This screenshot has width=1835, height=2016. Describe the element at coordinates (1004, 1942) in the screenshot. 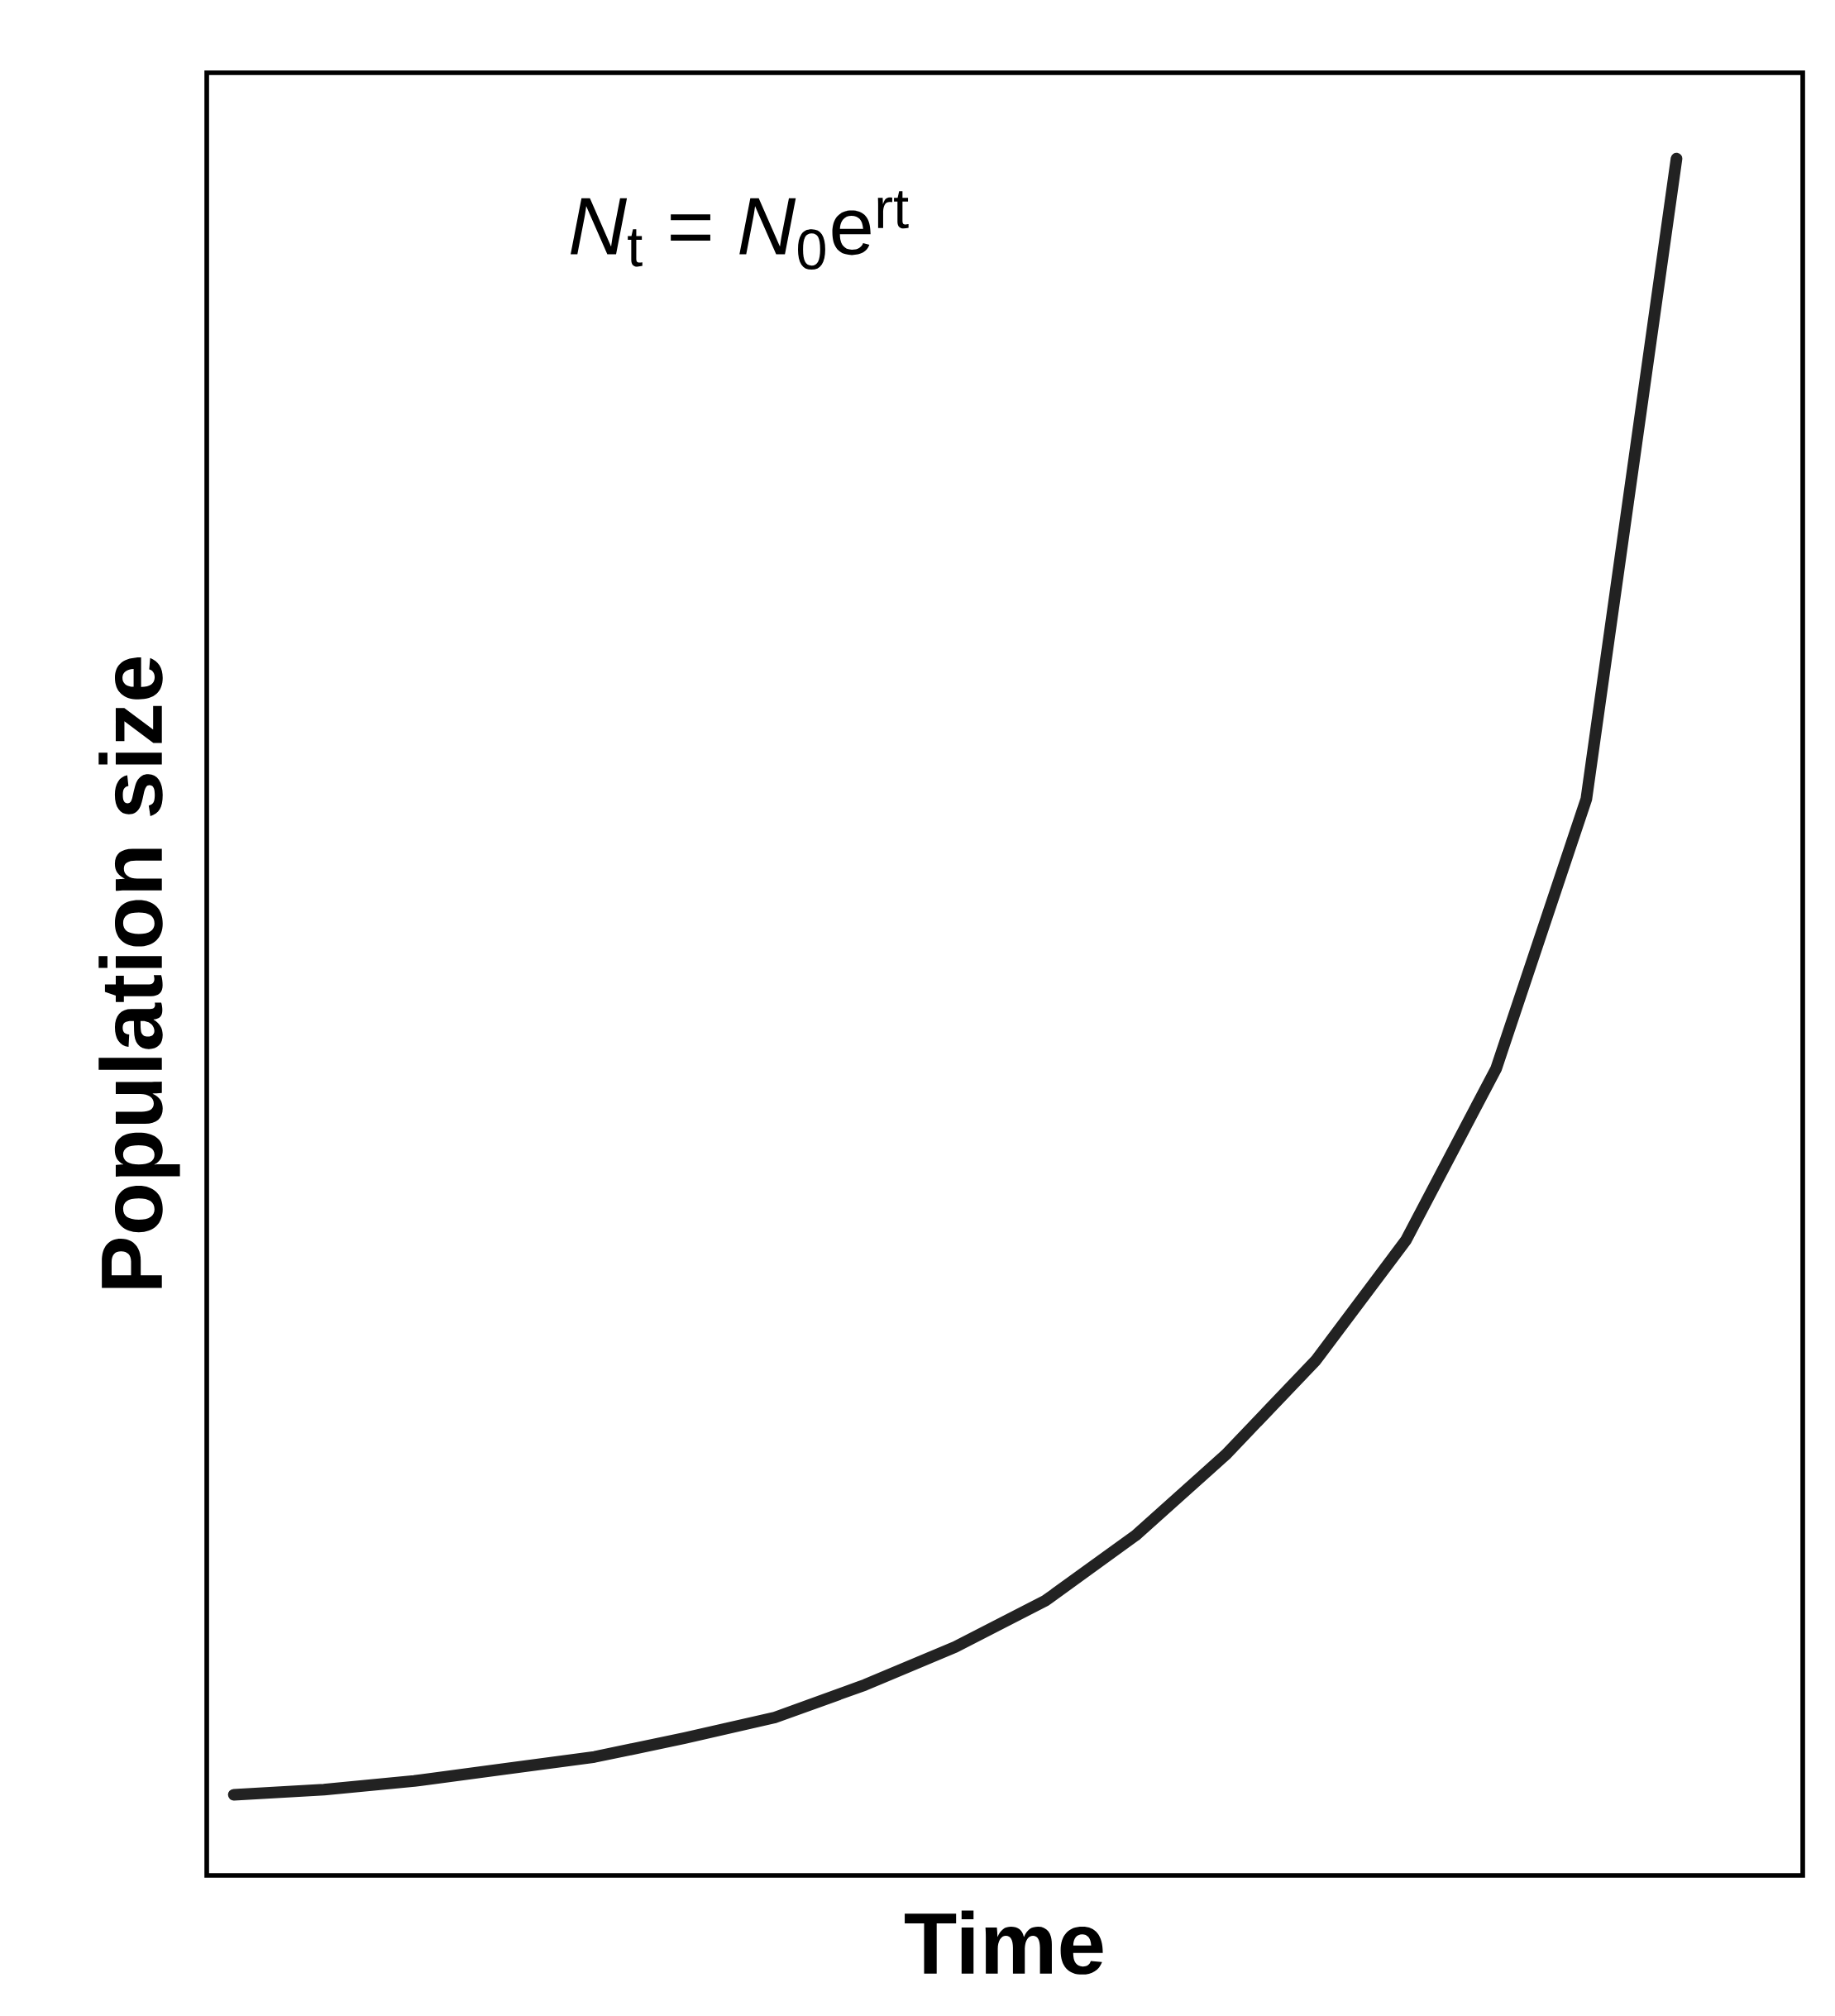

I see `x-axis-title: Time` at that location.